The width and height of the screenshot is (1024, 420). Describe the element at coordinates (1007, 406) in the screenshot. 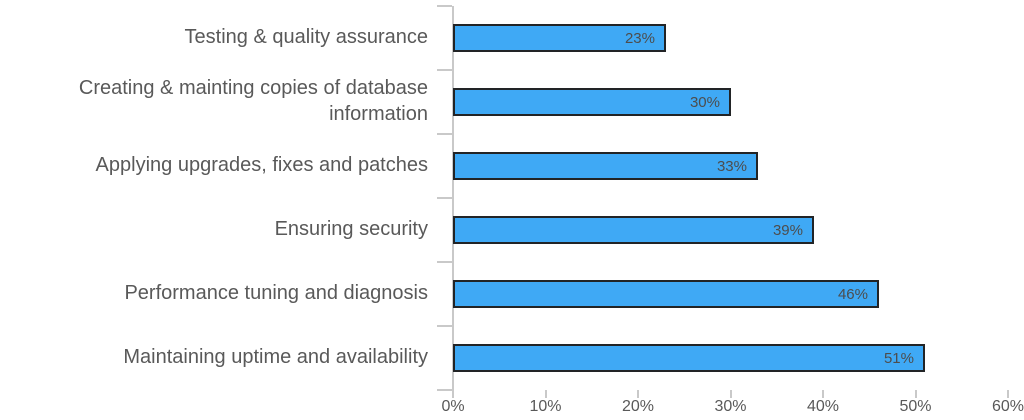

I see `x-axis-tick-label: 60%` at that location.